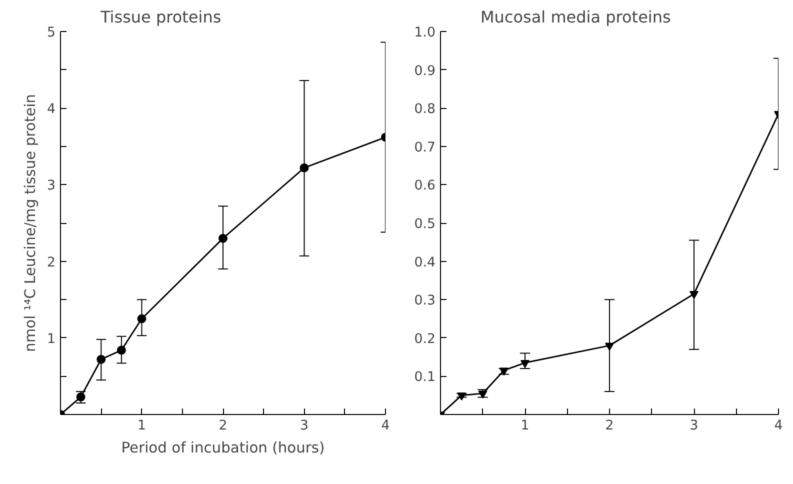 The height and width of the screenshot is (484, 793). I want to click on chart-title: Mucosal media proteins, so click(575, 17).